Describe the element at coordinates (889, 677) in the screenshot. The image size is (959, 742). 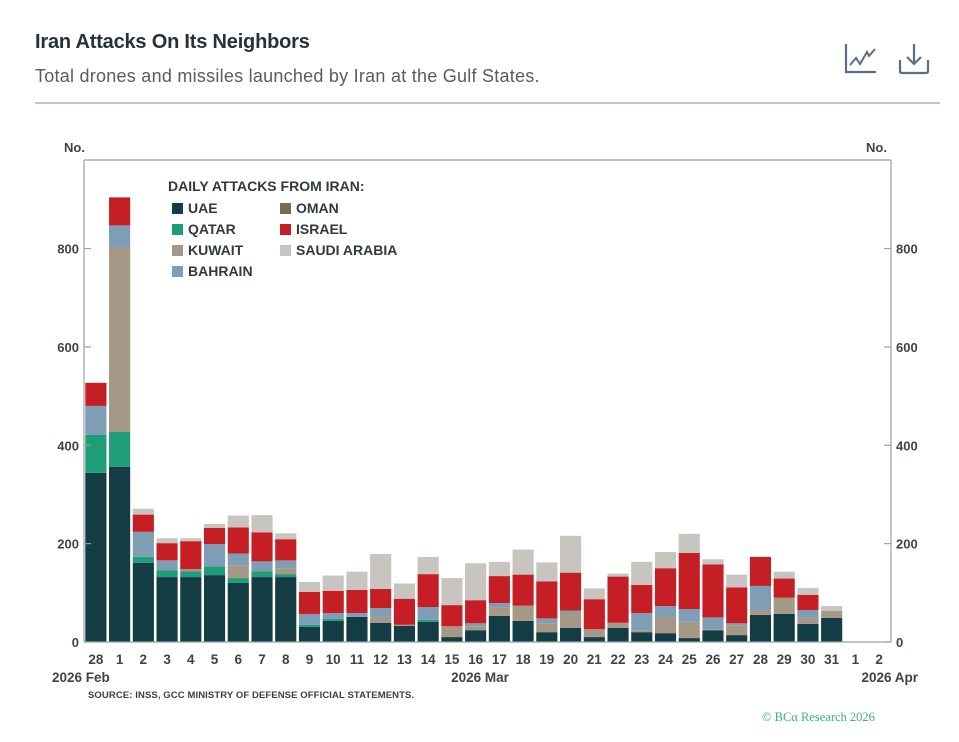
I see `period-label: 2026 Apr` at that location.